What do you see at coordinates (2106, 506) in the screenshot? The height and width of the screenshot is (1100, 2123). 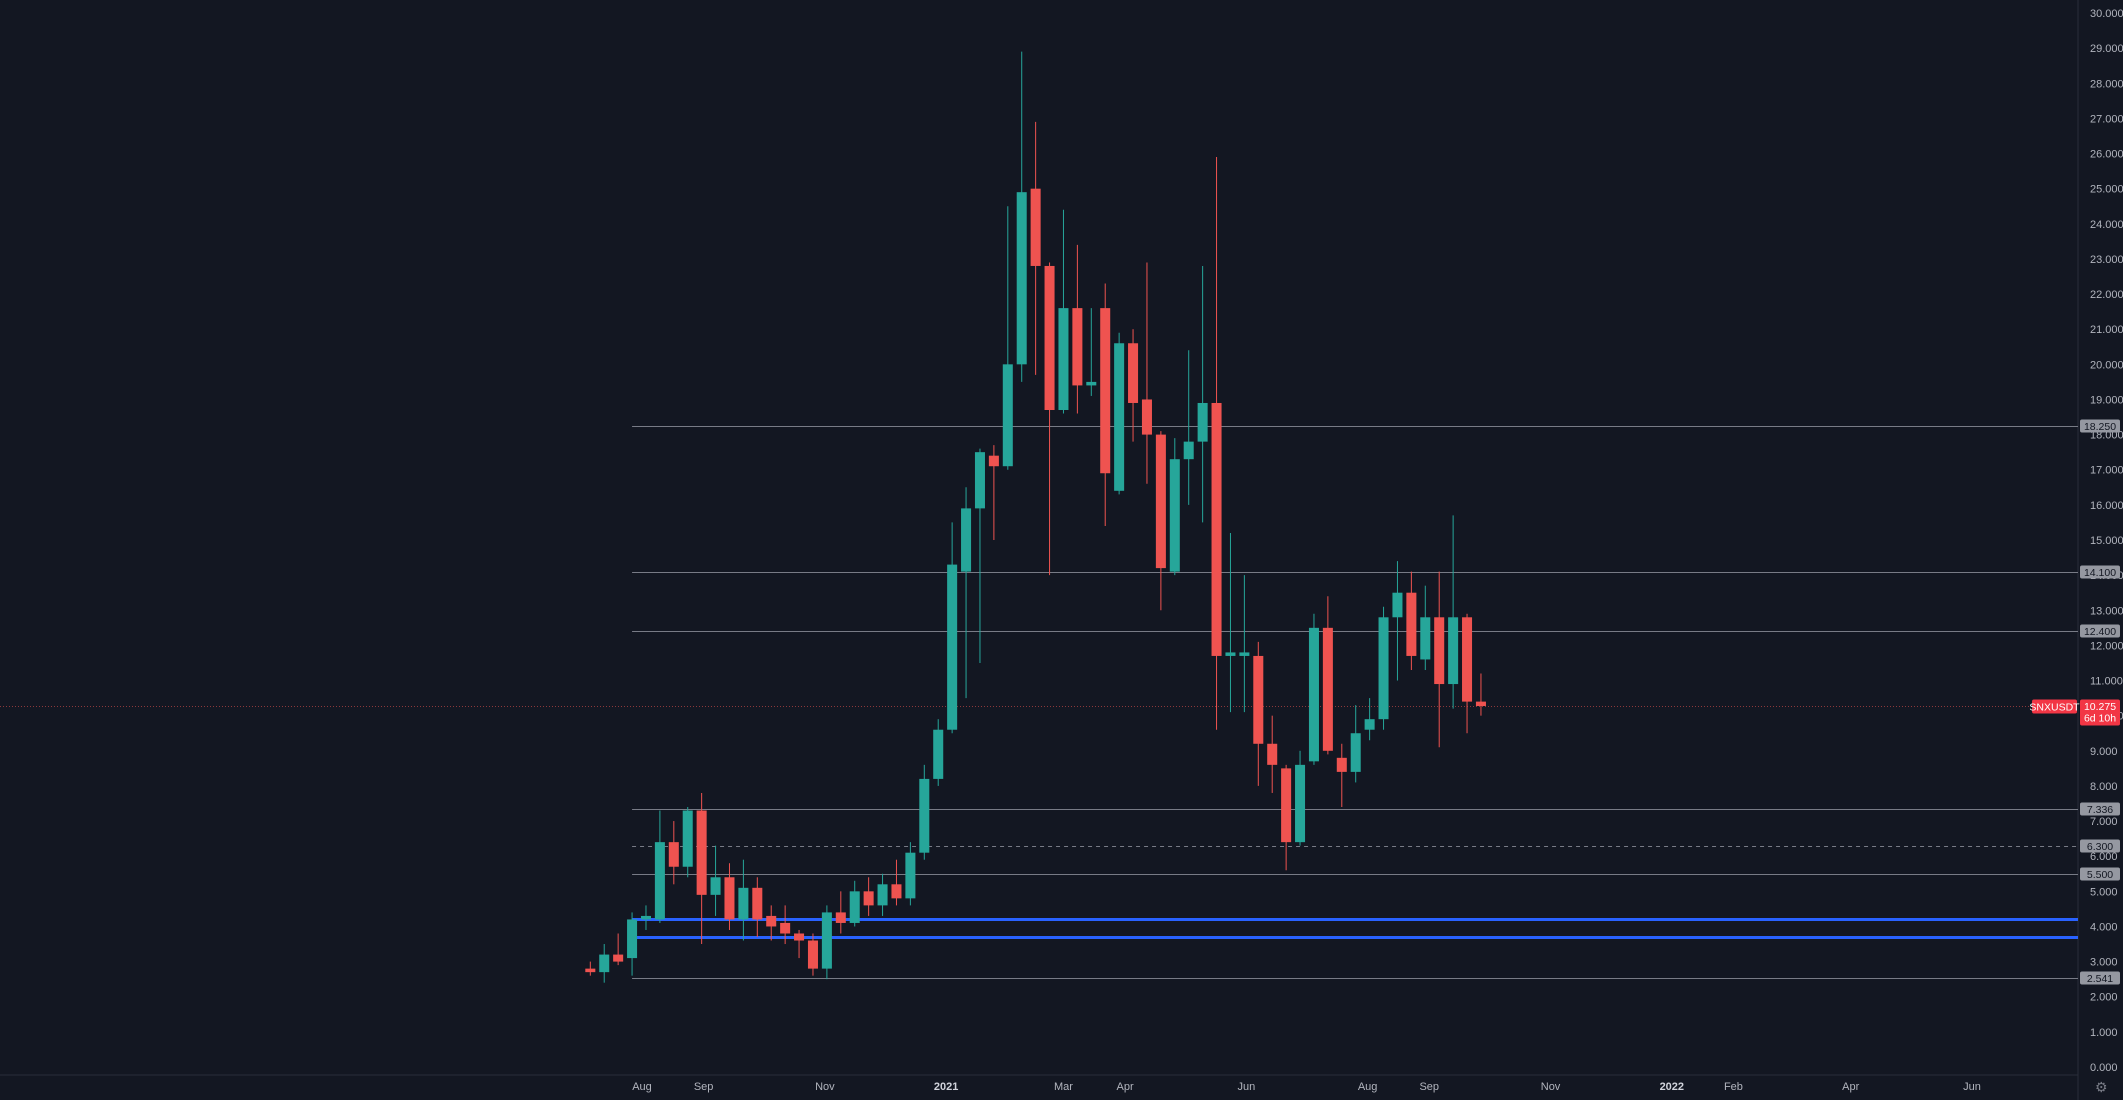 I see `price-tick-label: 16.000` at bounding box center [2106, 506].